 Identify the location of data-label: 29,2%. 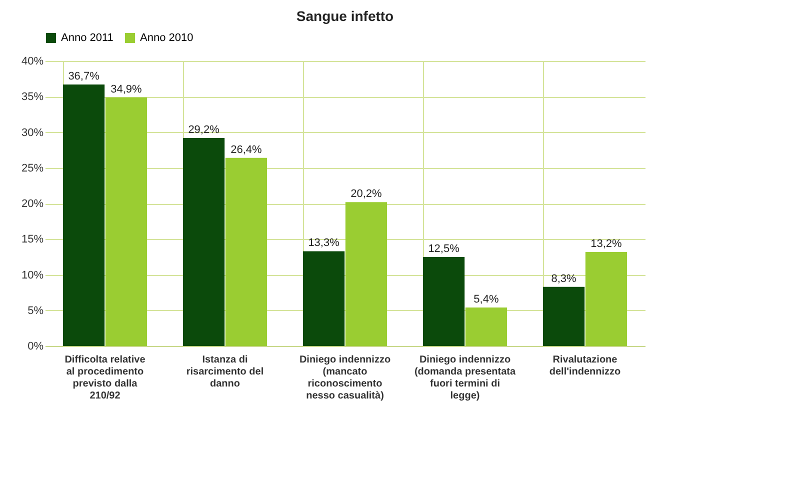
(204, 130).